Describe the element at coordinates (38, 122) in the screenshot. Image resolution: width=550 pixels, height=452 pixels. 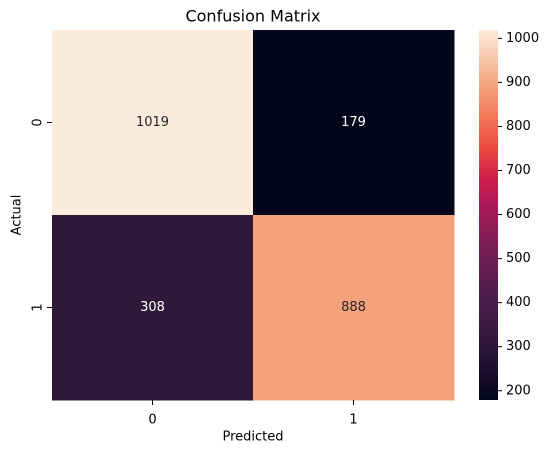
I see `y-tick-label: 0` at that location.